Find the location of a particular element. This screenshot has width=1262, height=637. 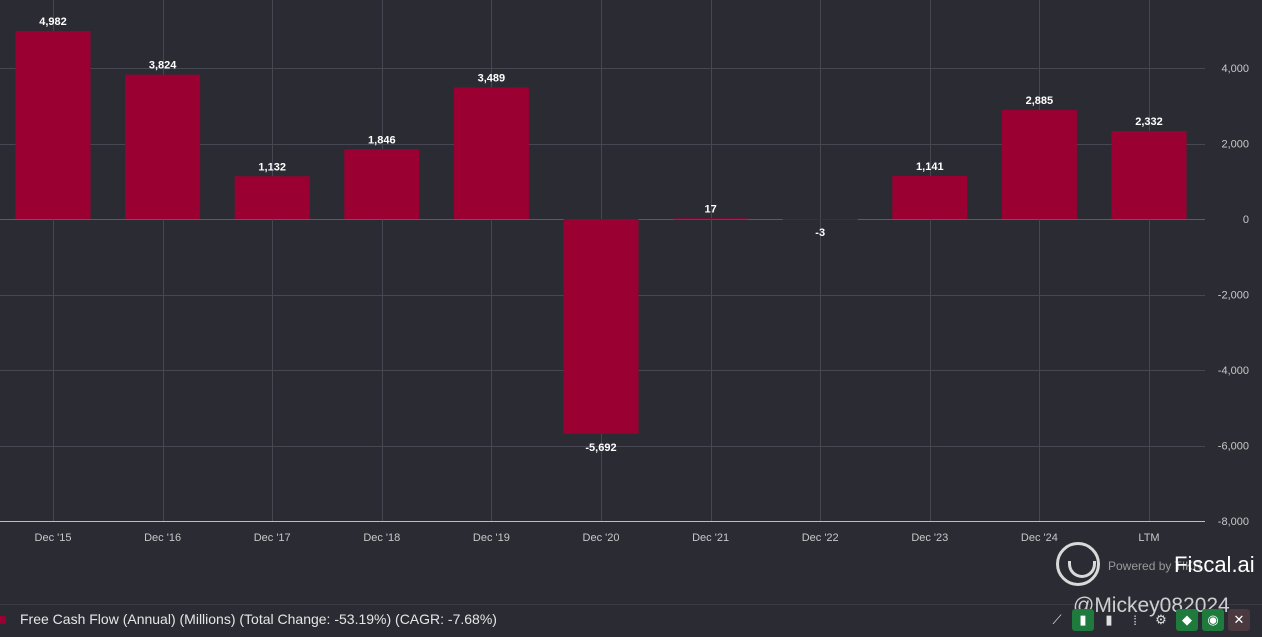

x-tick-label: Dec '20 is located at coordinates (601, 538).